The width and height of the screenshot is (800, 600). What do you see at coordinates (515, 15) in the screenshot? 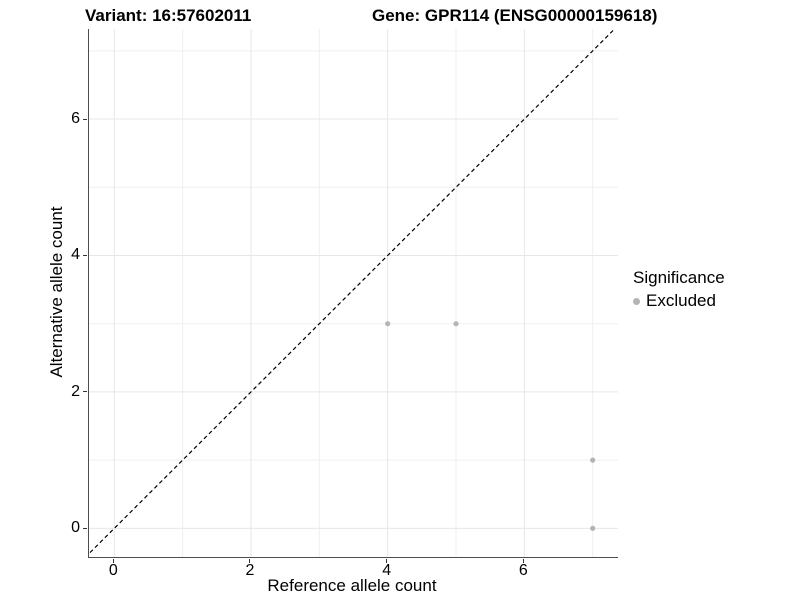
I see `plot-title-gene: Gene: GPR114 (ENSG00000159618)` at bounding box center [515, 15].